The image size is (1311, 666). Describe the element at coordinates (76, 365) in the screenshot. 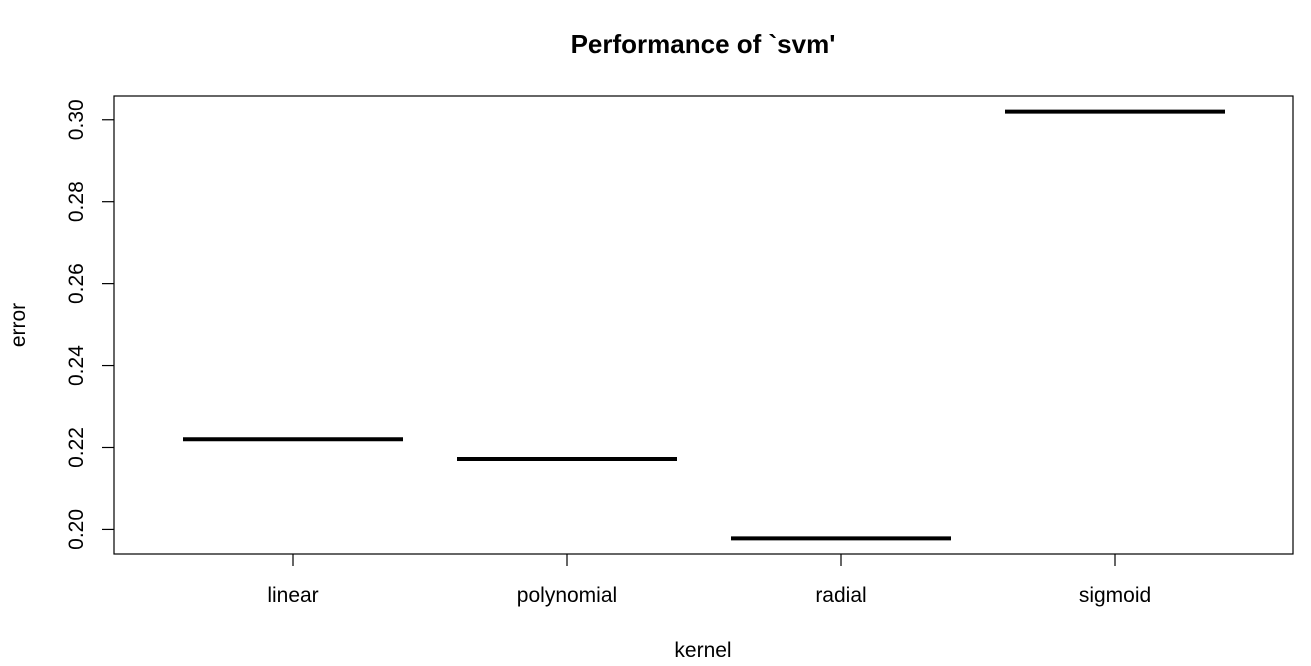

I see `y-tick-label: 0.24` at that location.